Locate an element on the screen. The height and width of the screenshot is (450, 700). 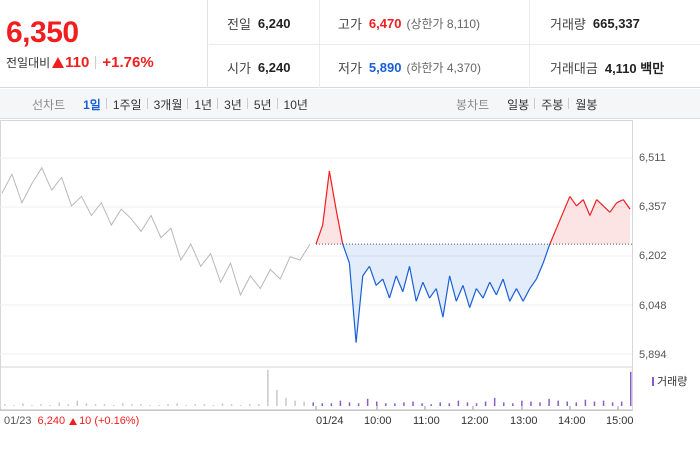
y-tick-label: 5,894 is located at coordinates (653, 355).